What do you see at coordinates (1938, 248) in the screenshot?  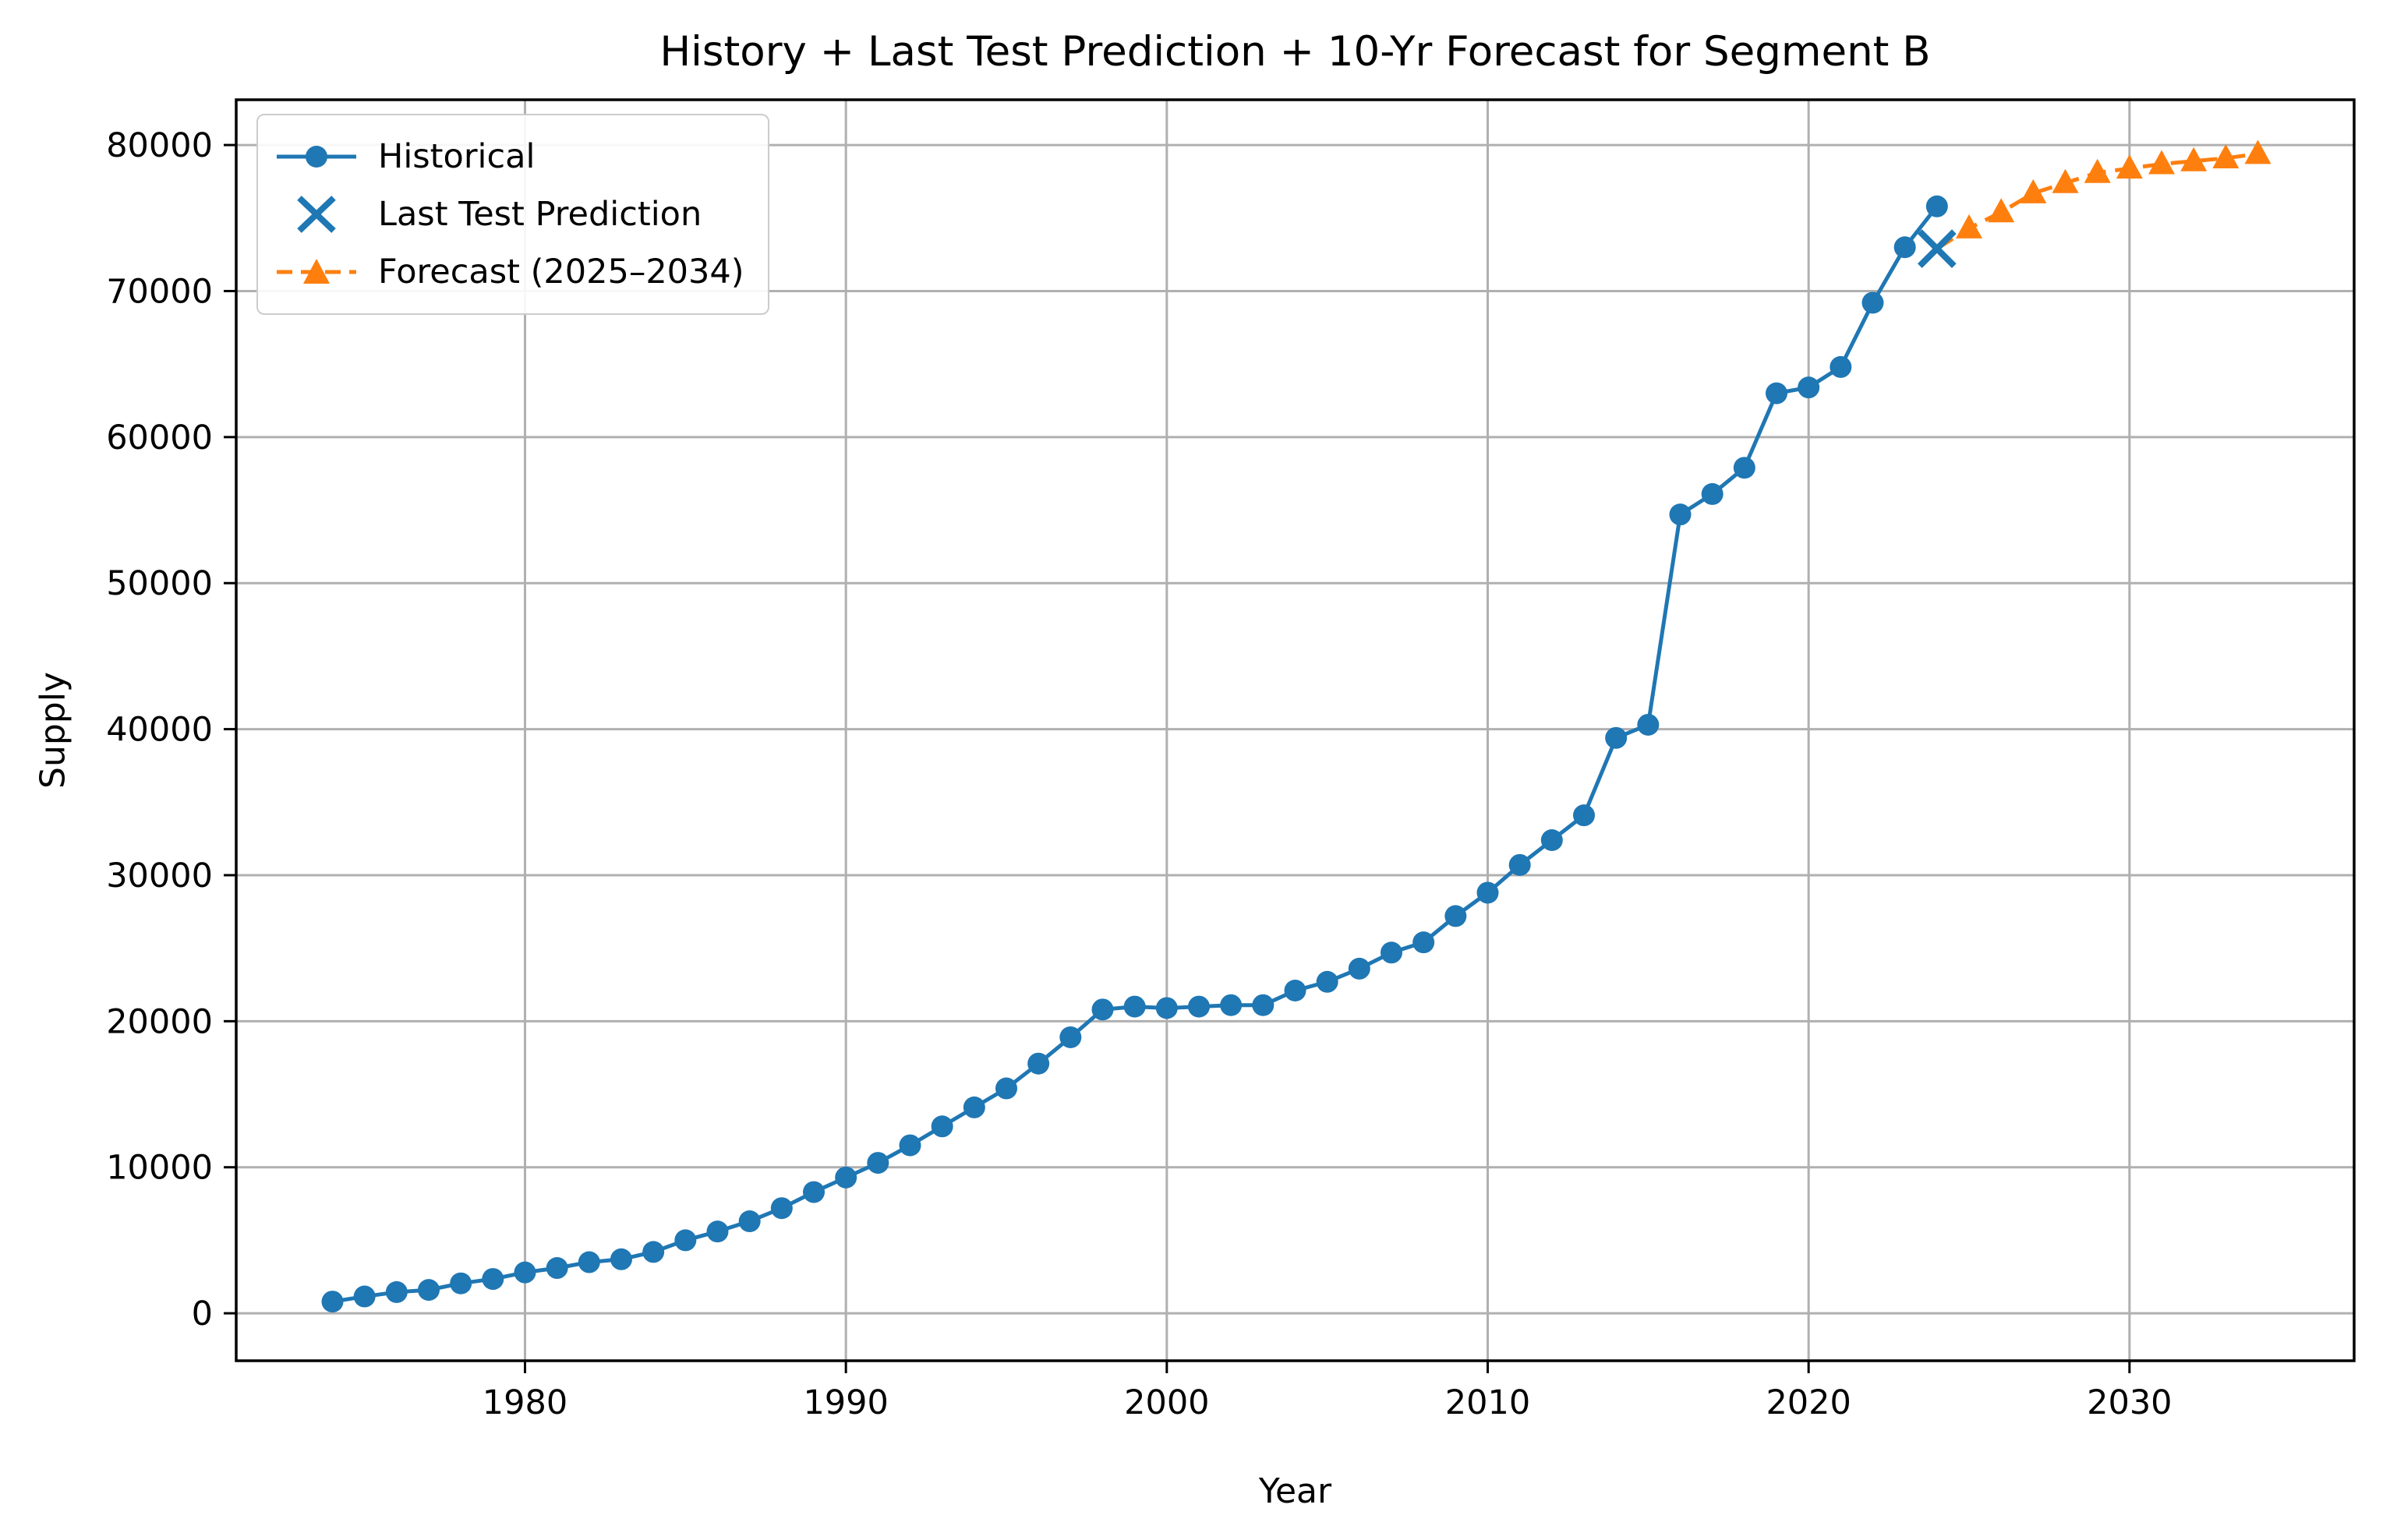 I see `last-test-prediction-marker` at bounding box center [1938, 248].